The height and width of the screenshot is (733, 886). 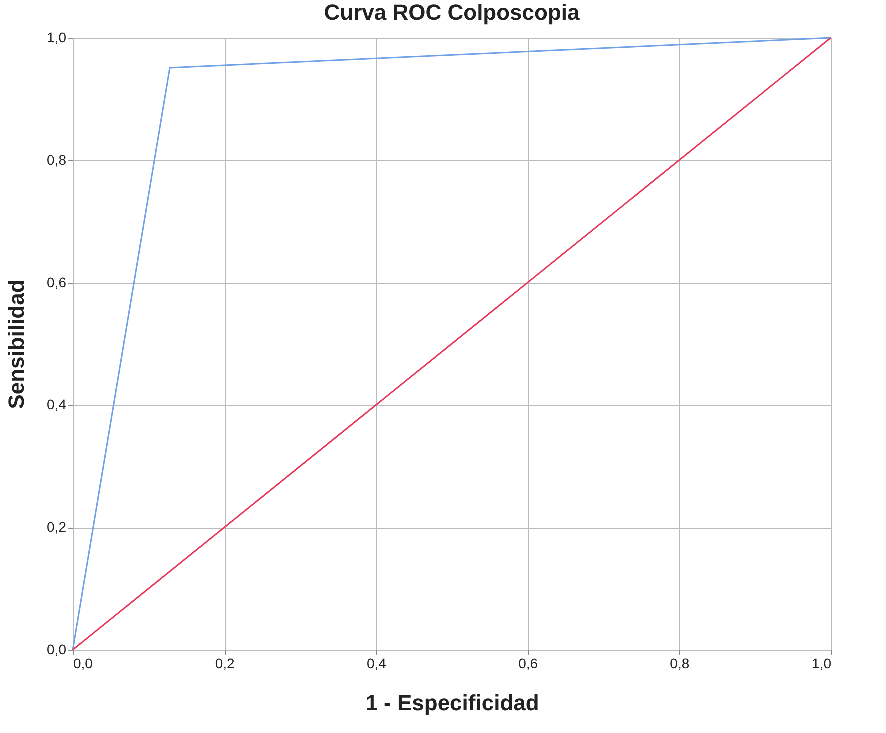 I want to click on x-tick-label: 0,2, so click(x=225, y=664).